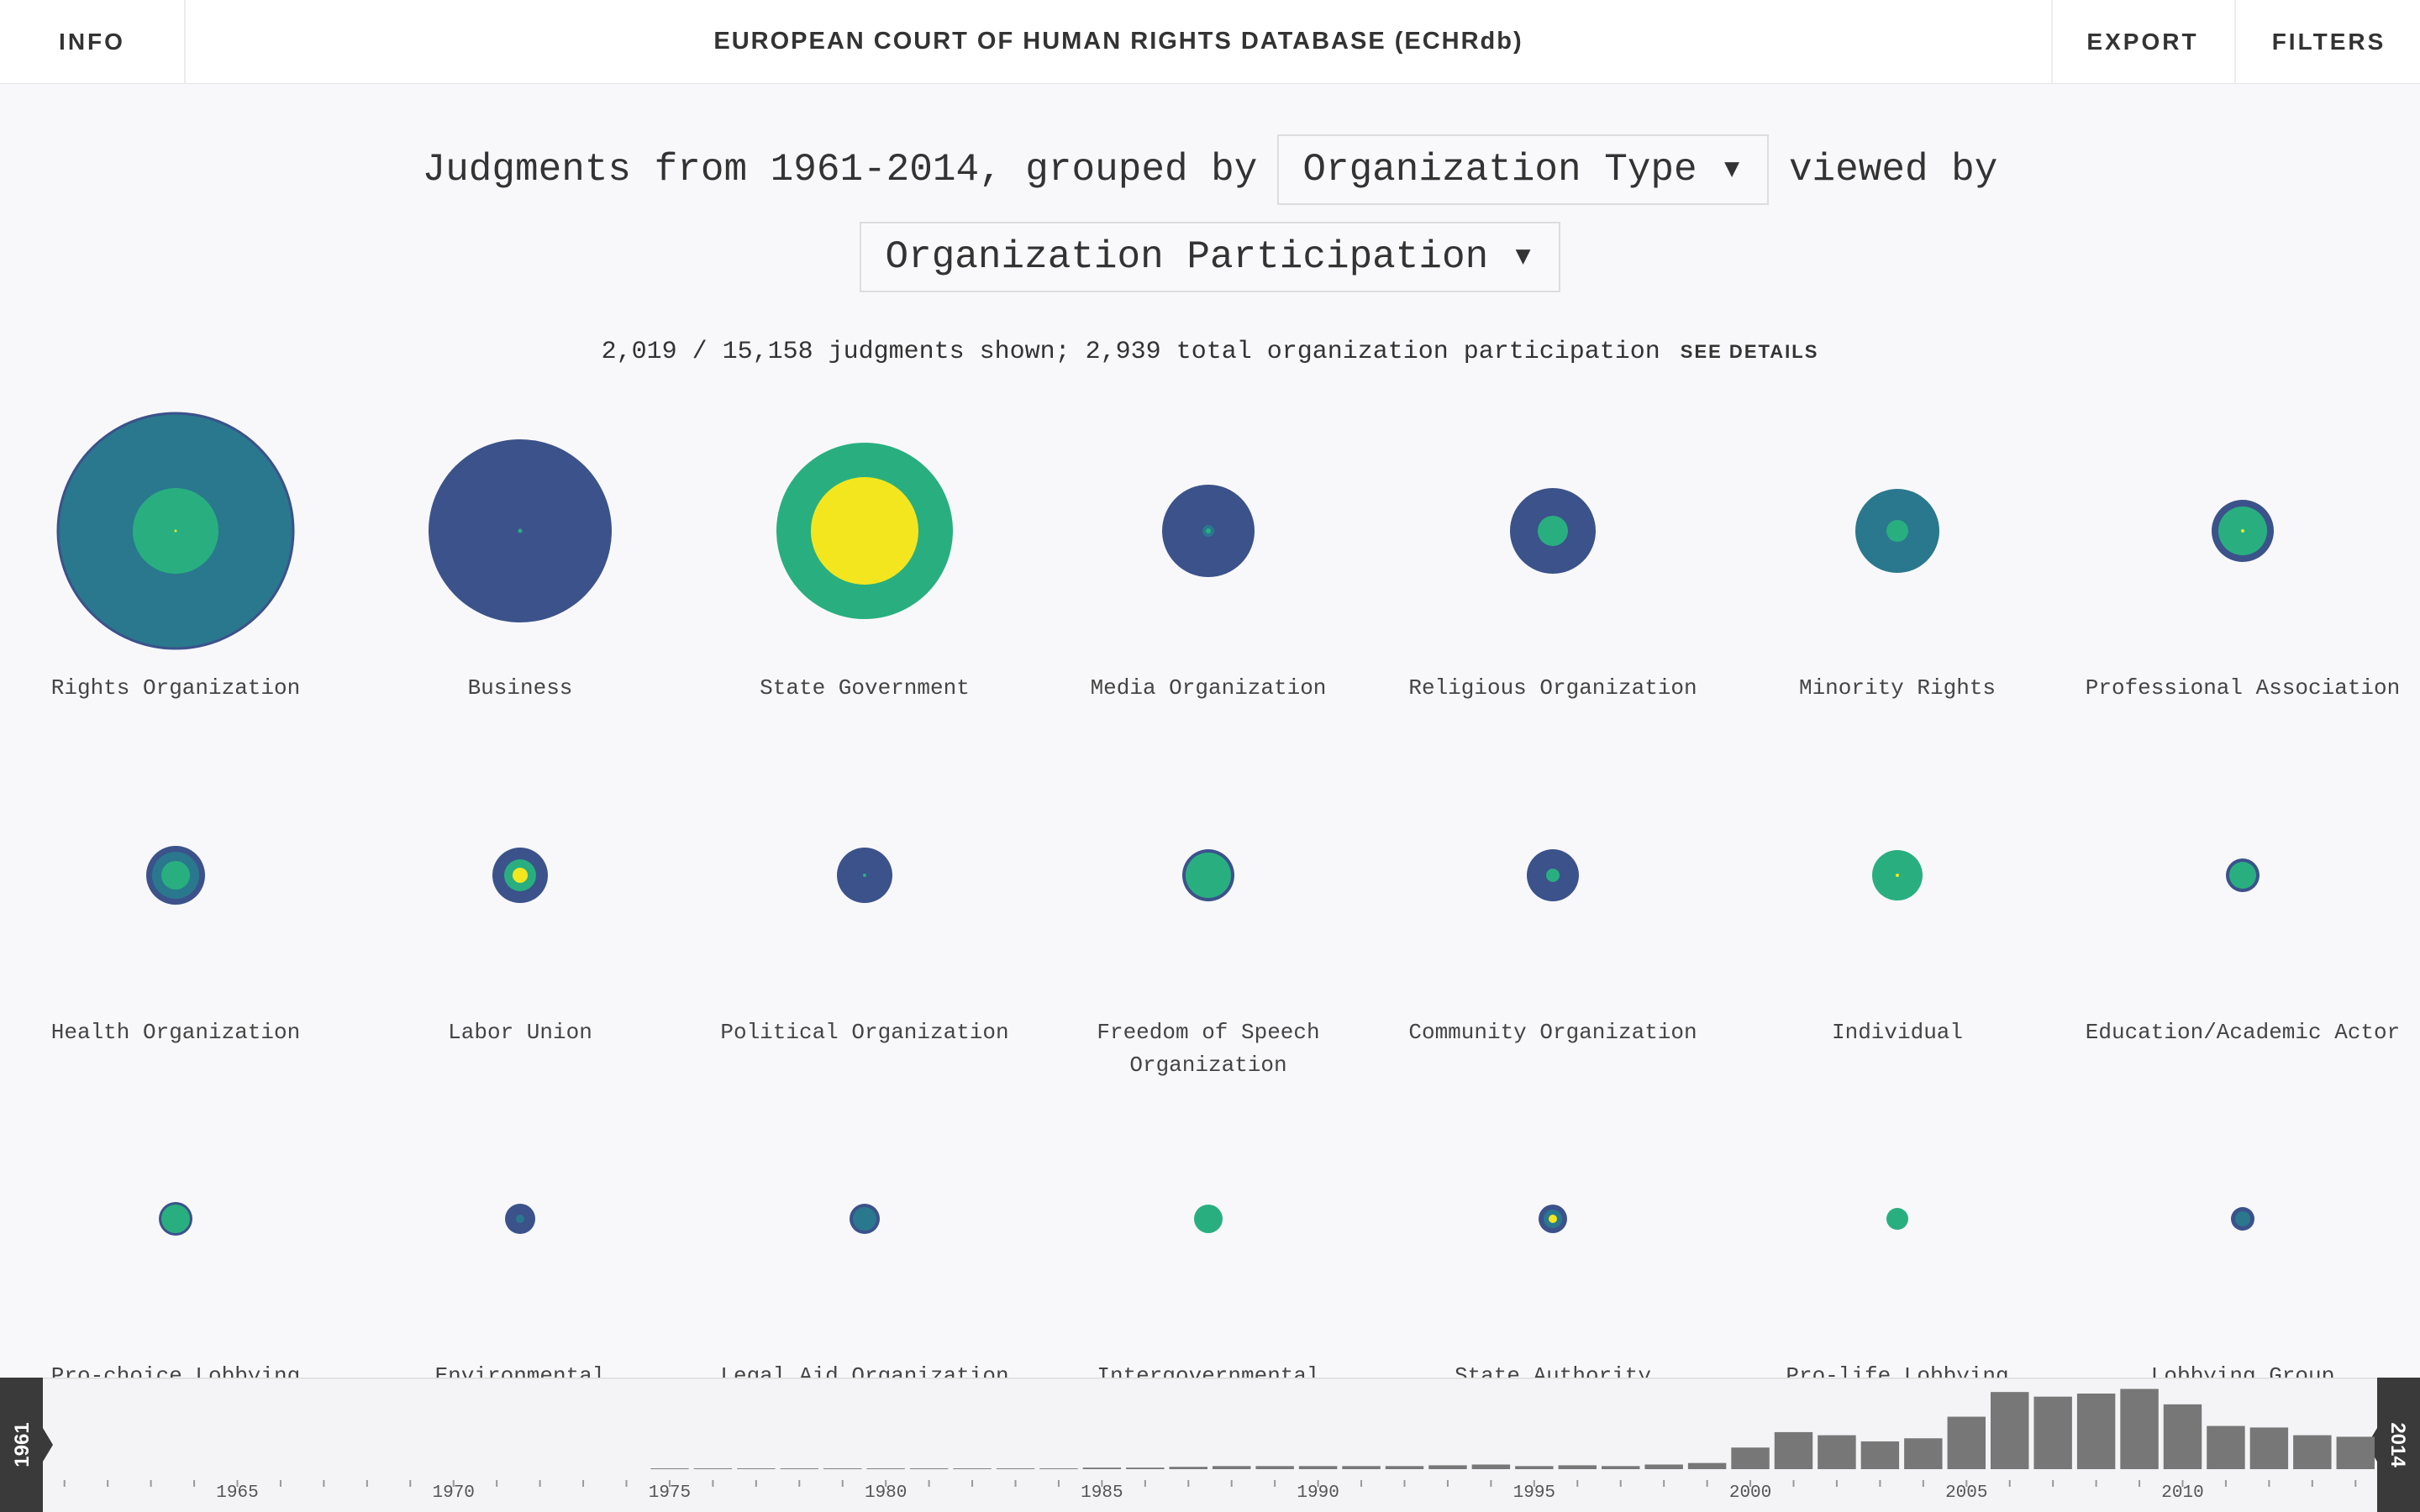  I want to click on group-label: Individual, so click(1898, 1032).